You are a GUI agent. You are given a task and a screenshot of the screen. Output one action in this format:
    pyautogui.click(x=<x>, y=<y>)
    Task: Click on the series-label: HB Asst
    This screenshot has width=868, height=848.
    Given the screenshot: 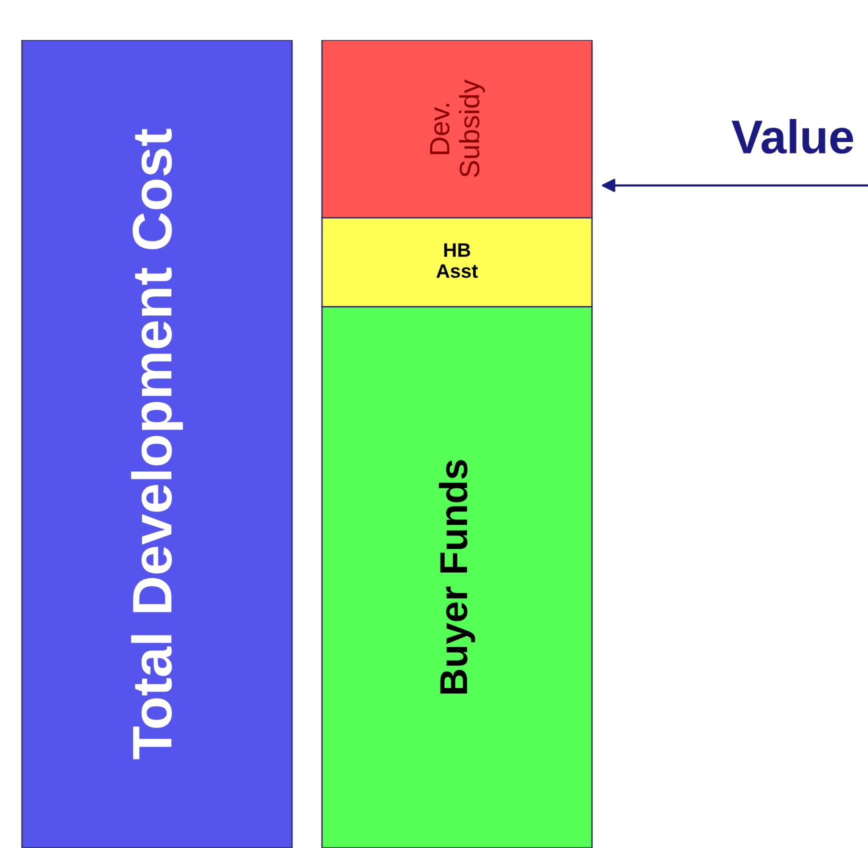 What is the action you would take?
    pyautogui.click(x=457, y=260)
    